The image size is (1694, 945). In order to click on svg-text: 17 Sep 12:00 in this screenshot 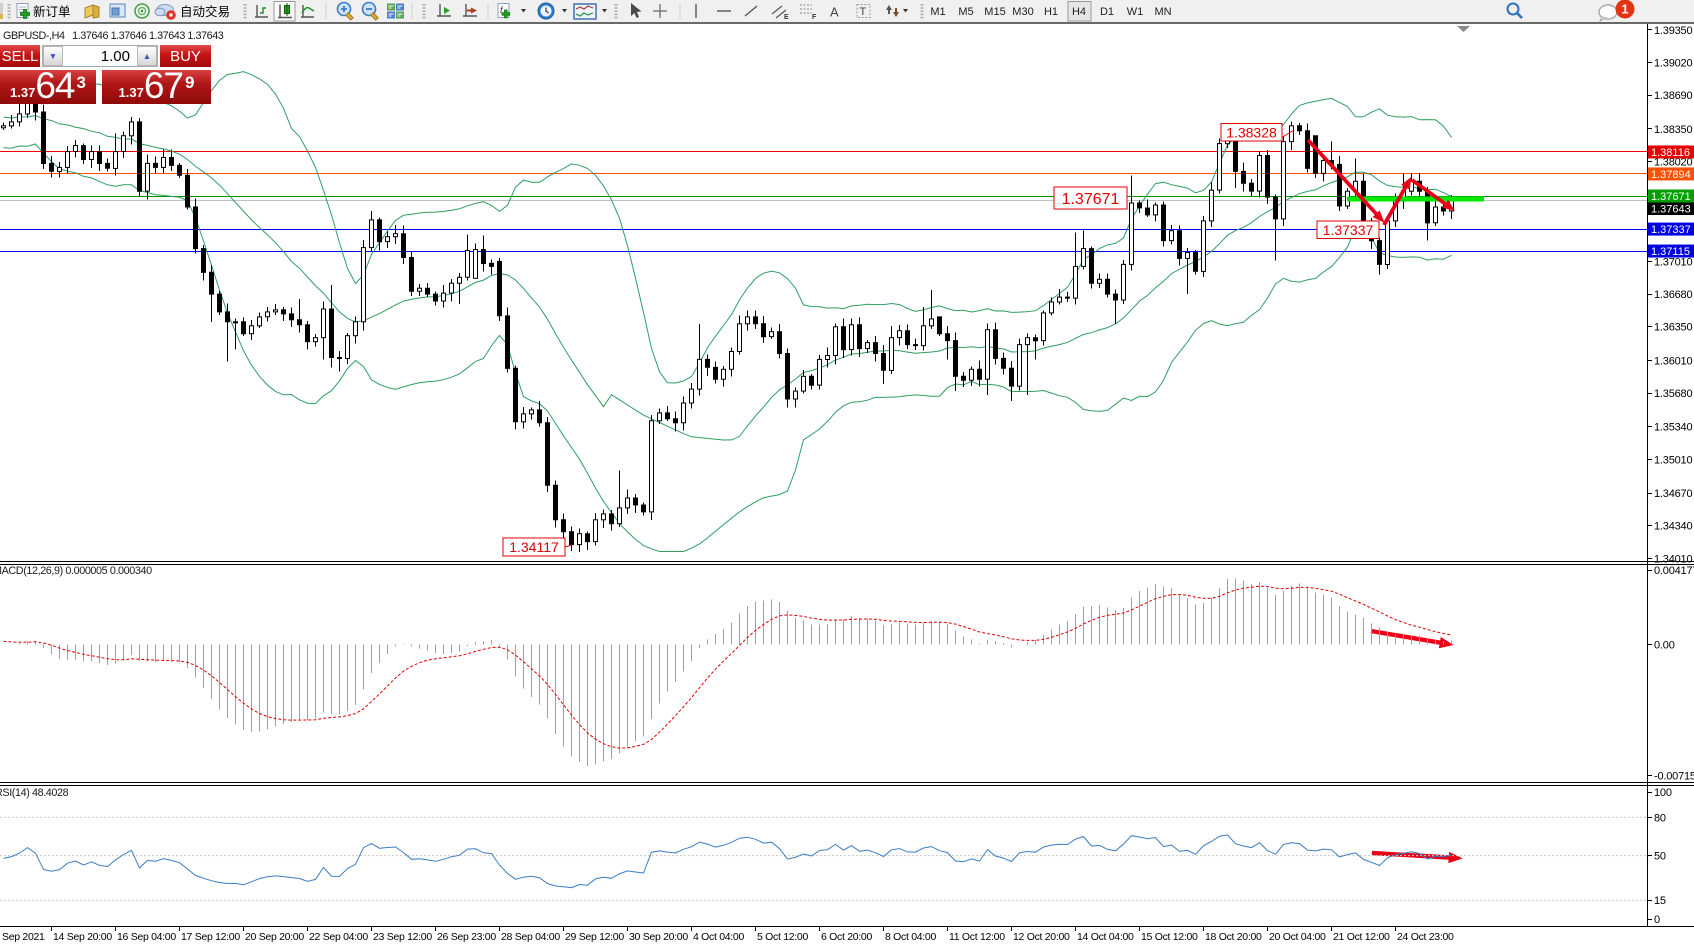, I will do `click(210, 937)`.